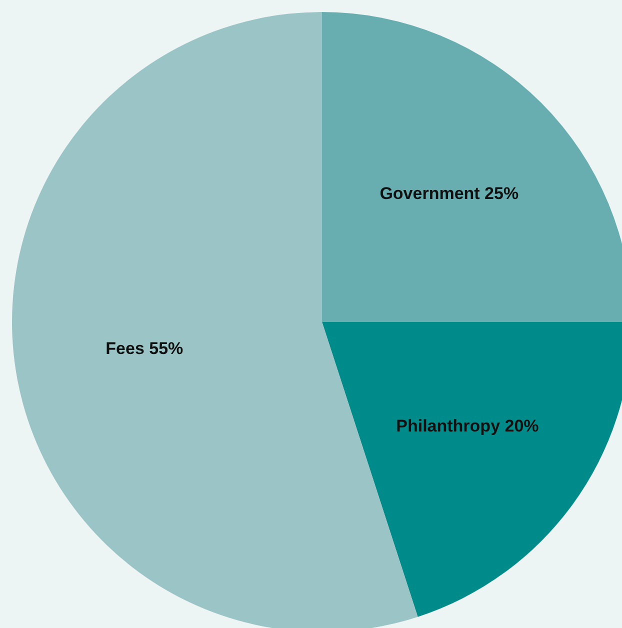 Image resolution: width=622 pixels, height=628 pixels. Describe the element at coordinates (519, 426) in the screenshot. I see `data-label: 20%` at that location.